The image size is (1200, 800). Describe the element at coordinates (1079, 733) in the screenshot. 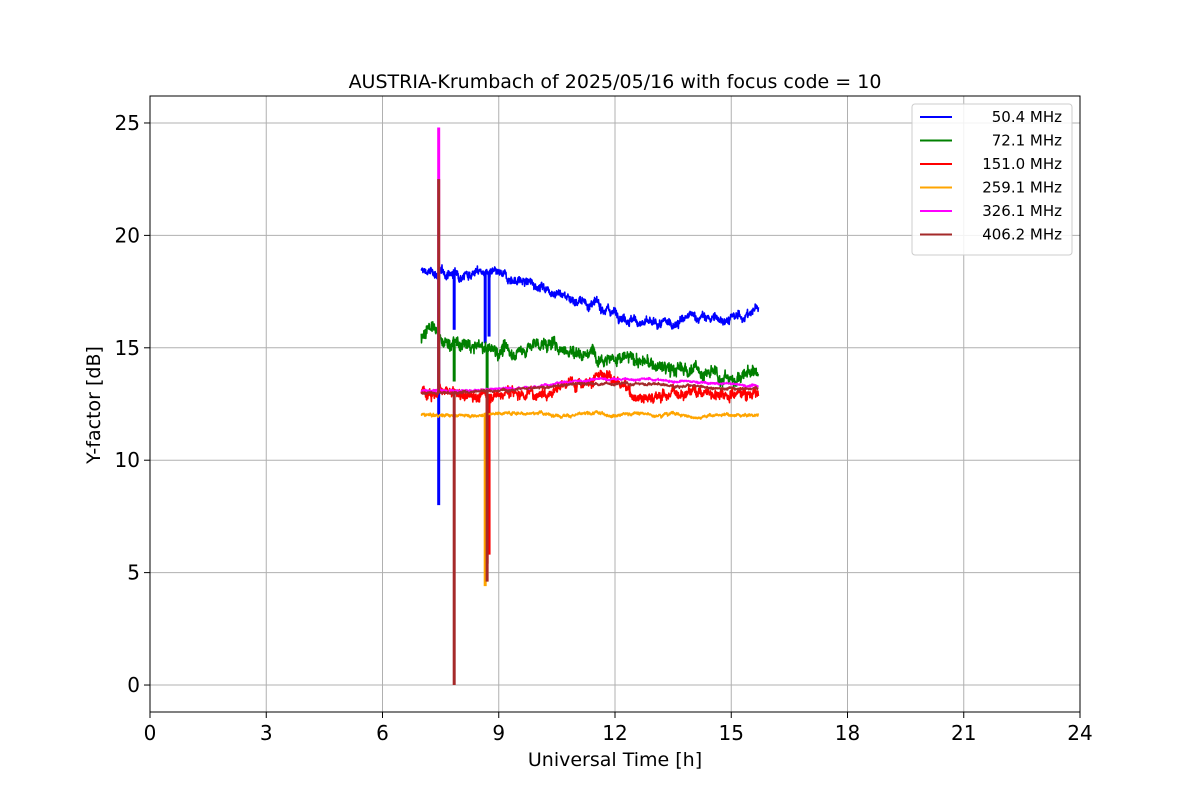

I see `x-tick-label: 24` at that location.